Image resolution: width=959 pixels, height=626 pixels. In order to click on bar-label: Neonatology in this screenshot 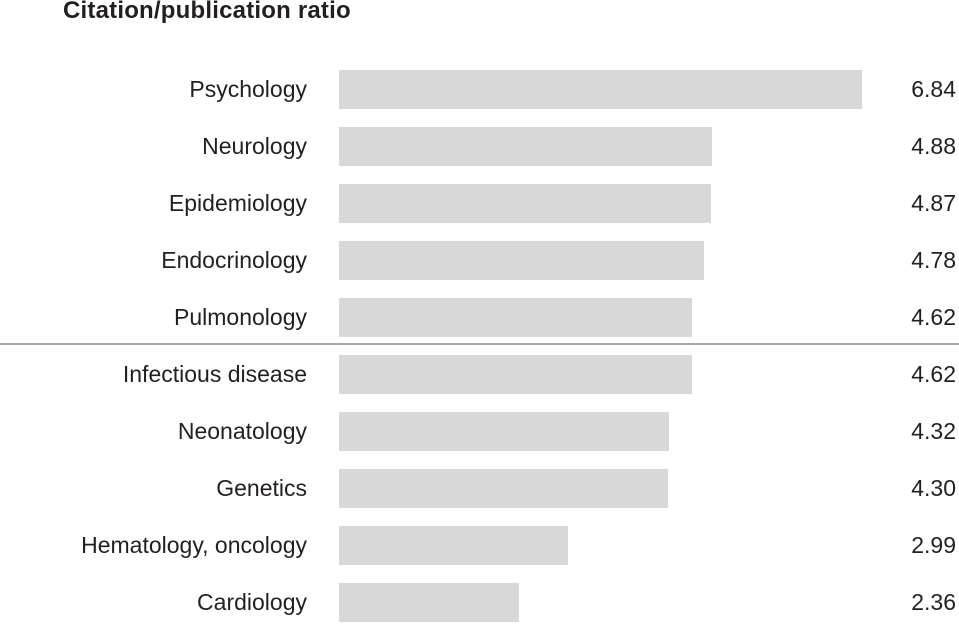, I will do `click(242, 431)`.